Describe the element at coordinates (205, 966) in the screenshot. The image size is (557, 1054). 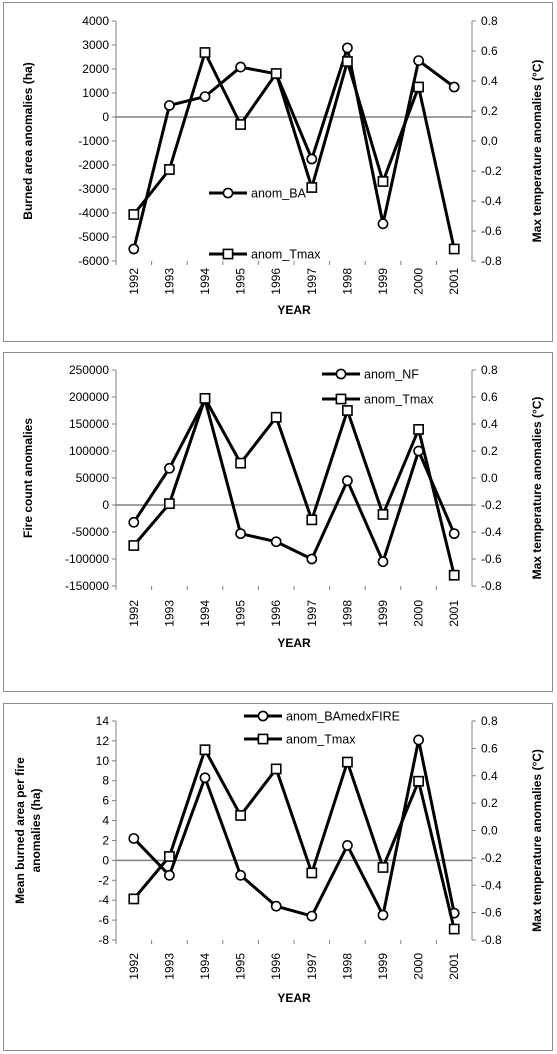
I see `x-tick-label: 1994` at that location.